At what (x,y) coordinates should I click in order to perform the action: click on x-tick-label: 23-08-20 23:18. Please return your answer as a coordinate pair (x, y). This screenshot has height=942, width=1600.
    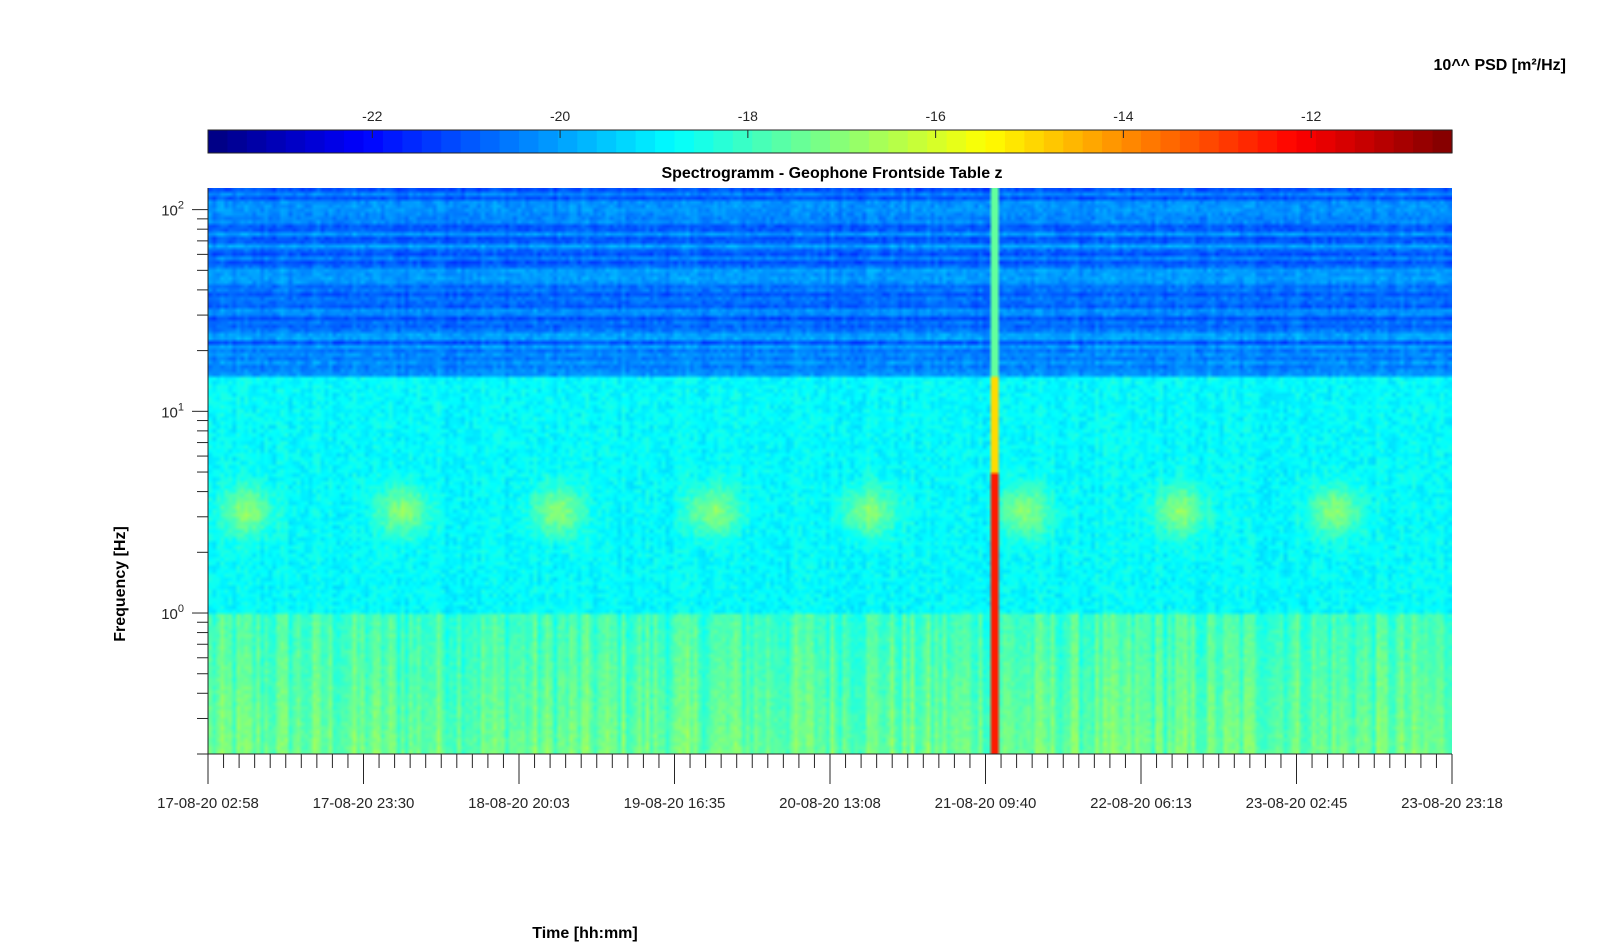
    Looking at the image, I should click on (1452, 803).